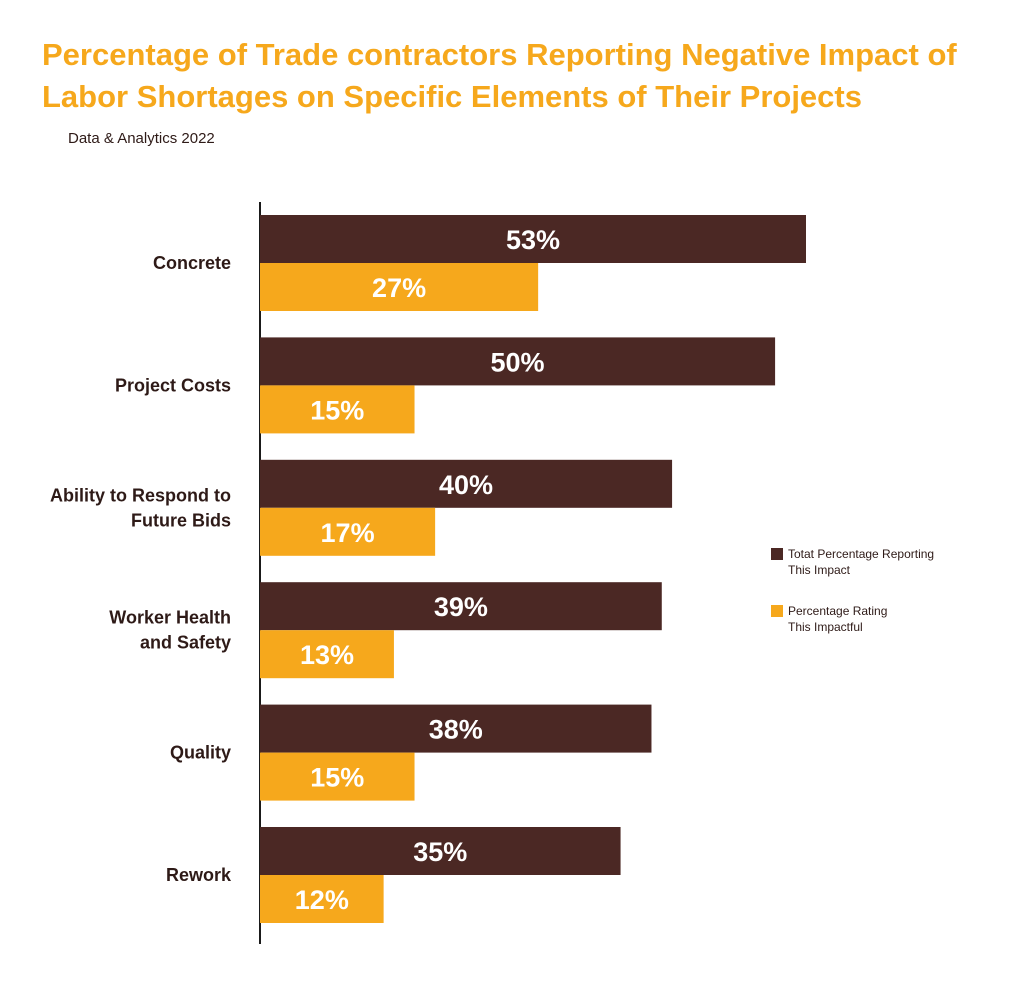 The width and height of the screenshot is (1024, 983). I want to click on legend-label-line: This Impact, so click(819, 570).